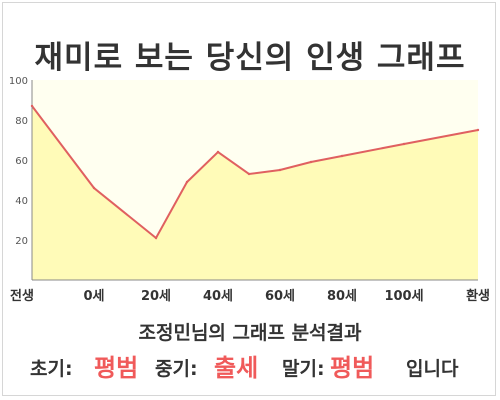 This screenshot has width=500, height=400. Describe the element at coordinates (250, 296) in the screenshot. I see `x-axis-ticks: 전생 0세 20세 40세 60세 80세 100세 환생` at that location.